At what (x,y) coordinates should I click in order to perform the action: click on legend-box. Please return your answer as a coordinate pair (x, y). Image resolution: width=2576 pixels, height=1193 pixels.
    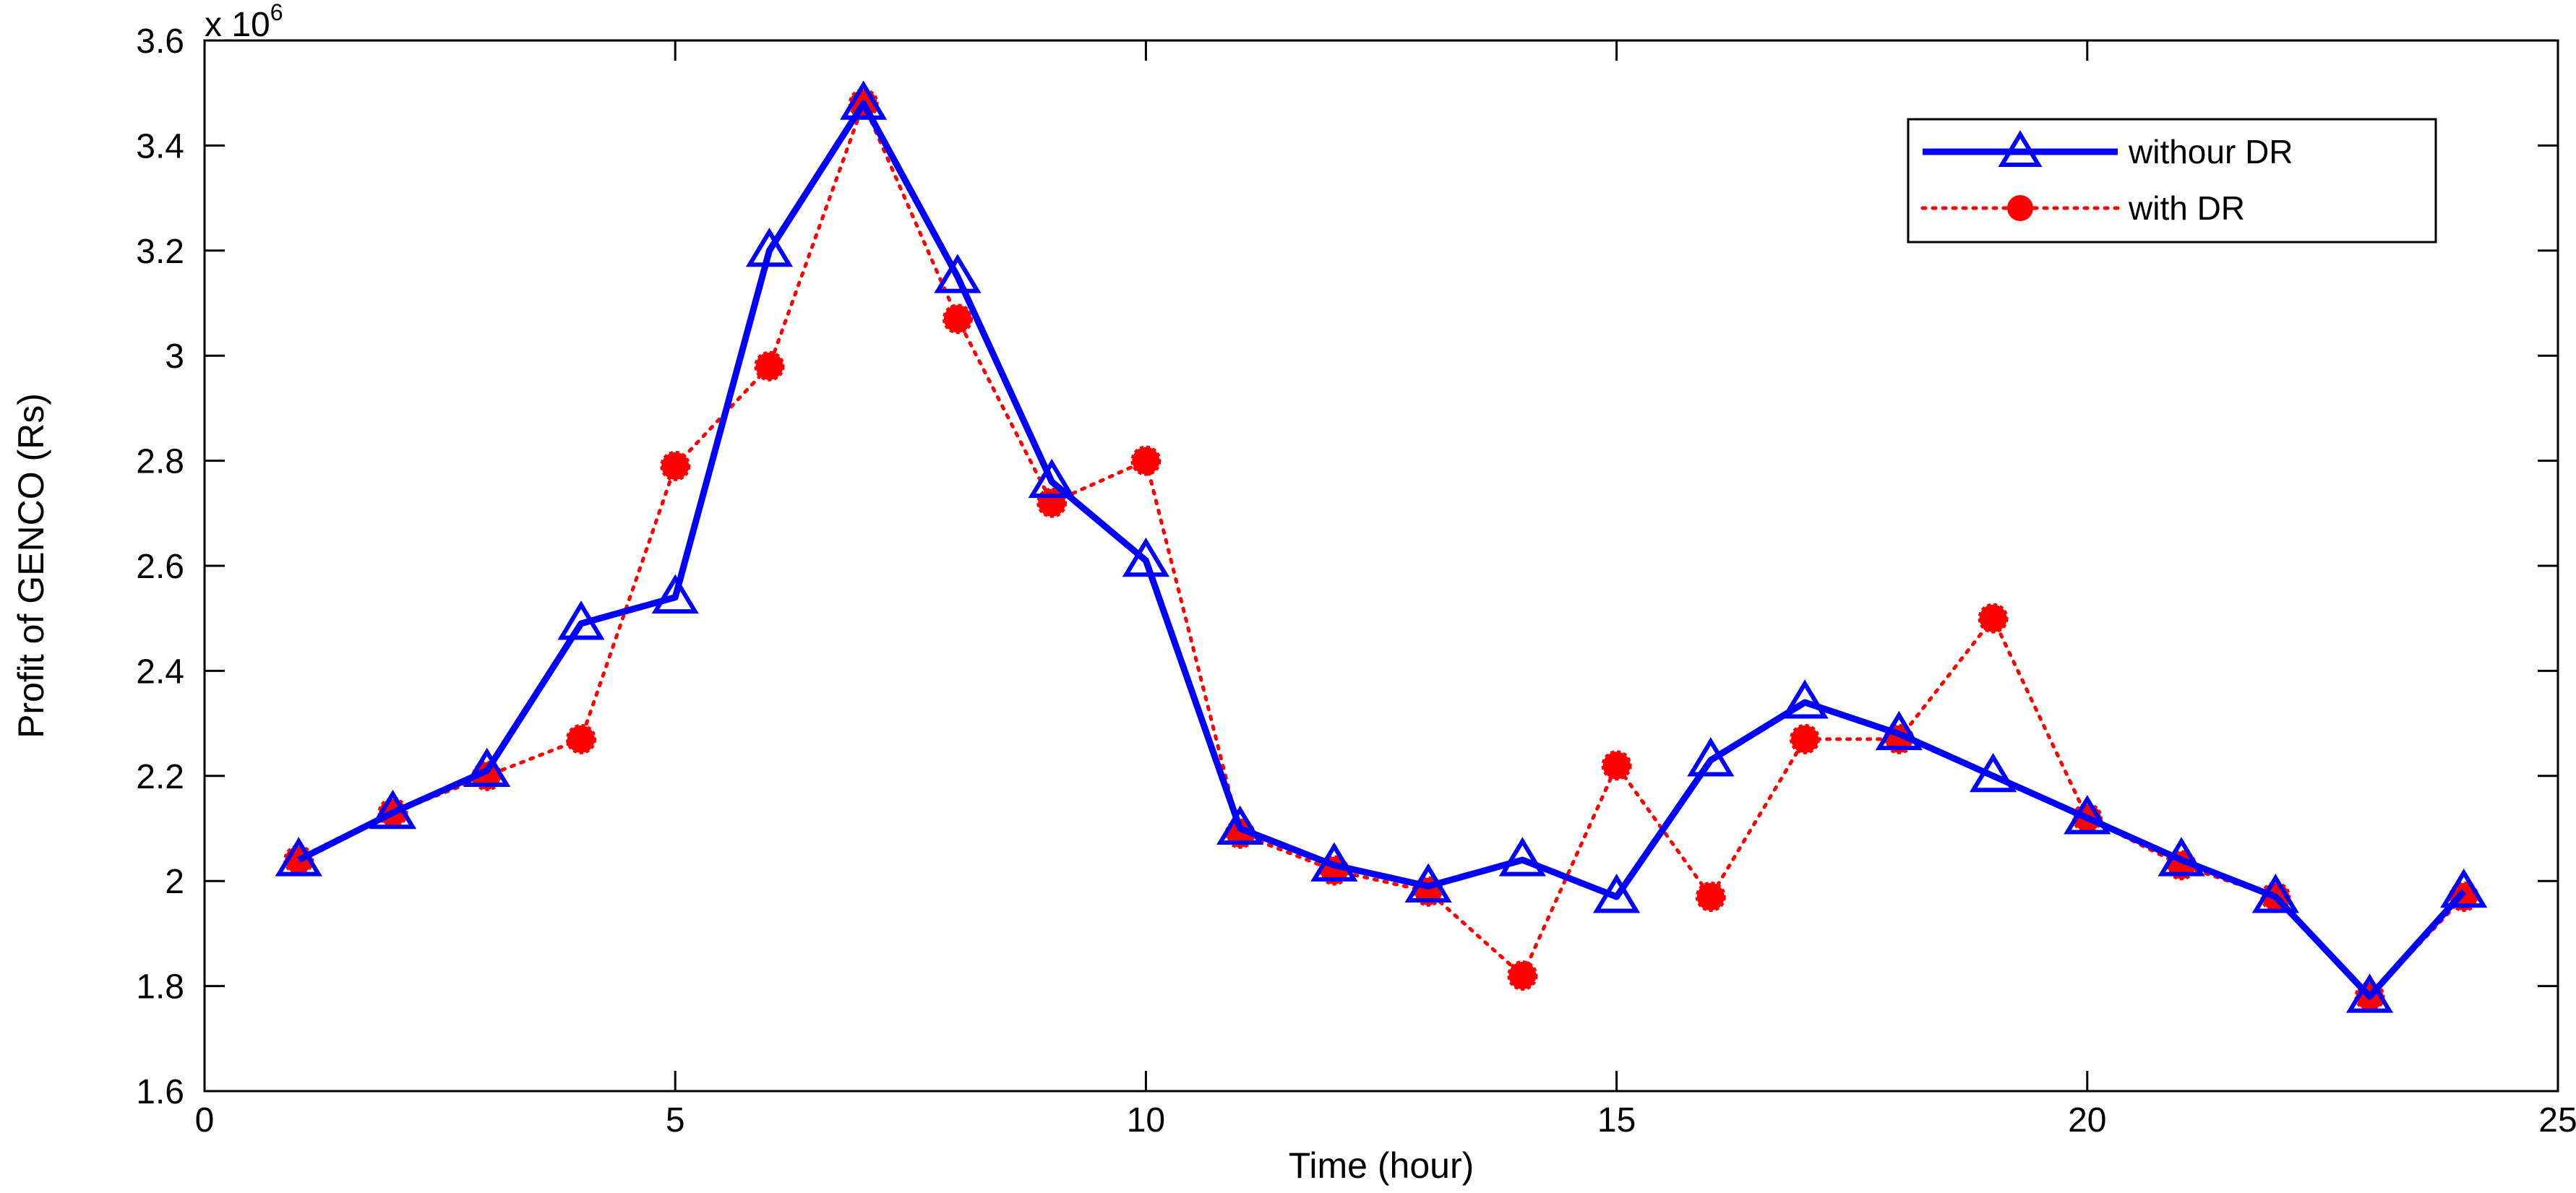
    Looking at the image, I should click on (2172, 181).